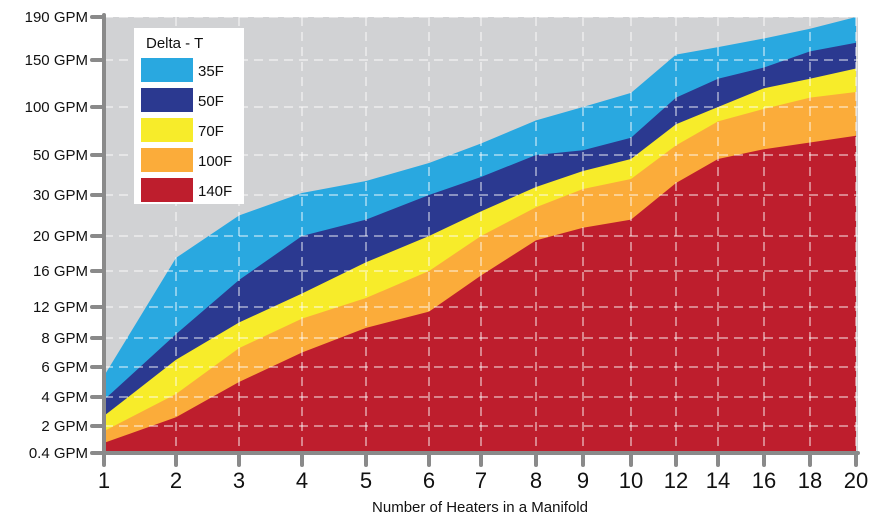 The height and width of the screenshot is (518, 880). What do you see at coordinates (856, 480) in the screenshot?
I see `x-tick-label: 20` at bounding box center [856, 480].